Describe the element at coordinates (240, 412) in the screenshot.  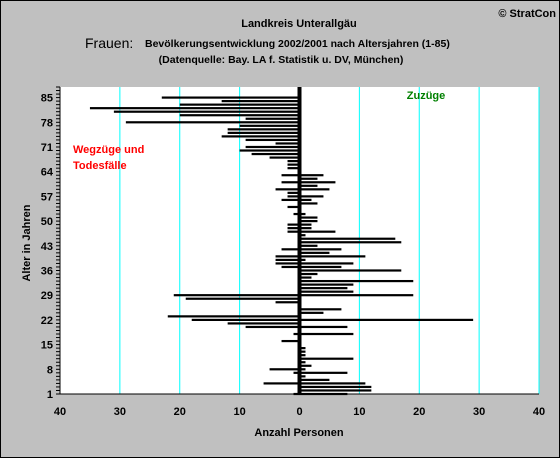
I see `x-tick-label: 10` at that location.